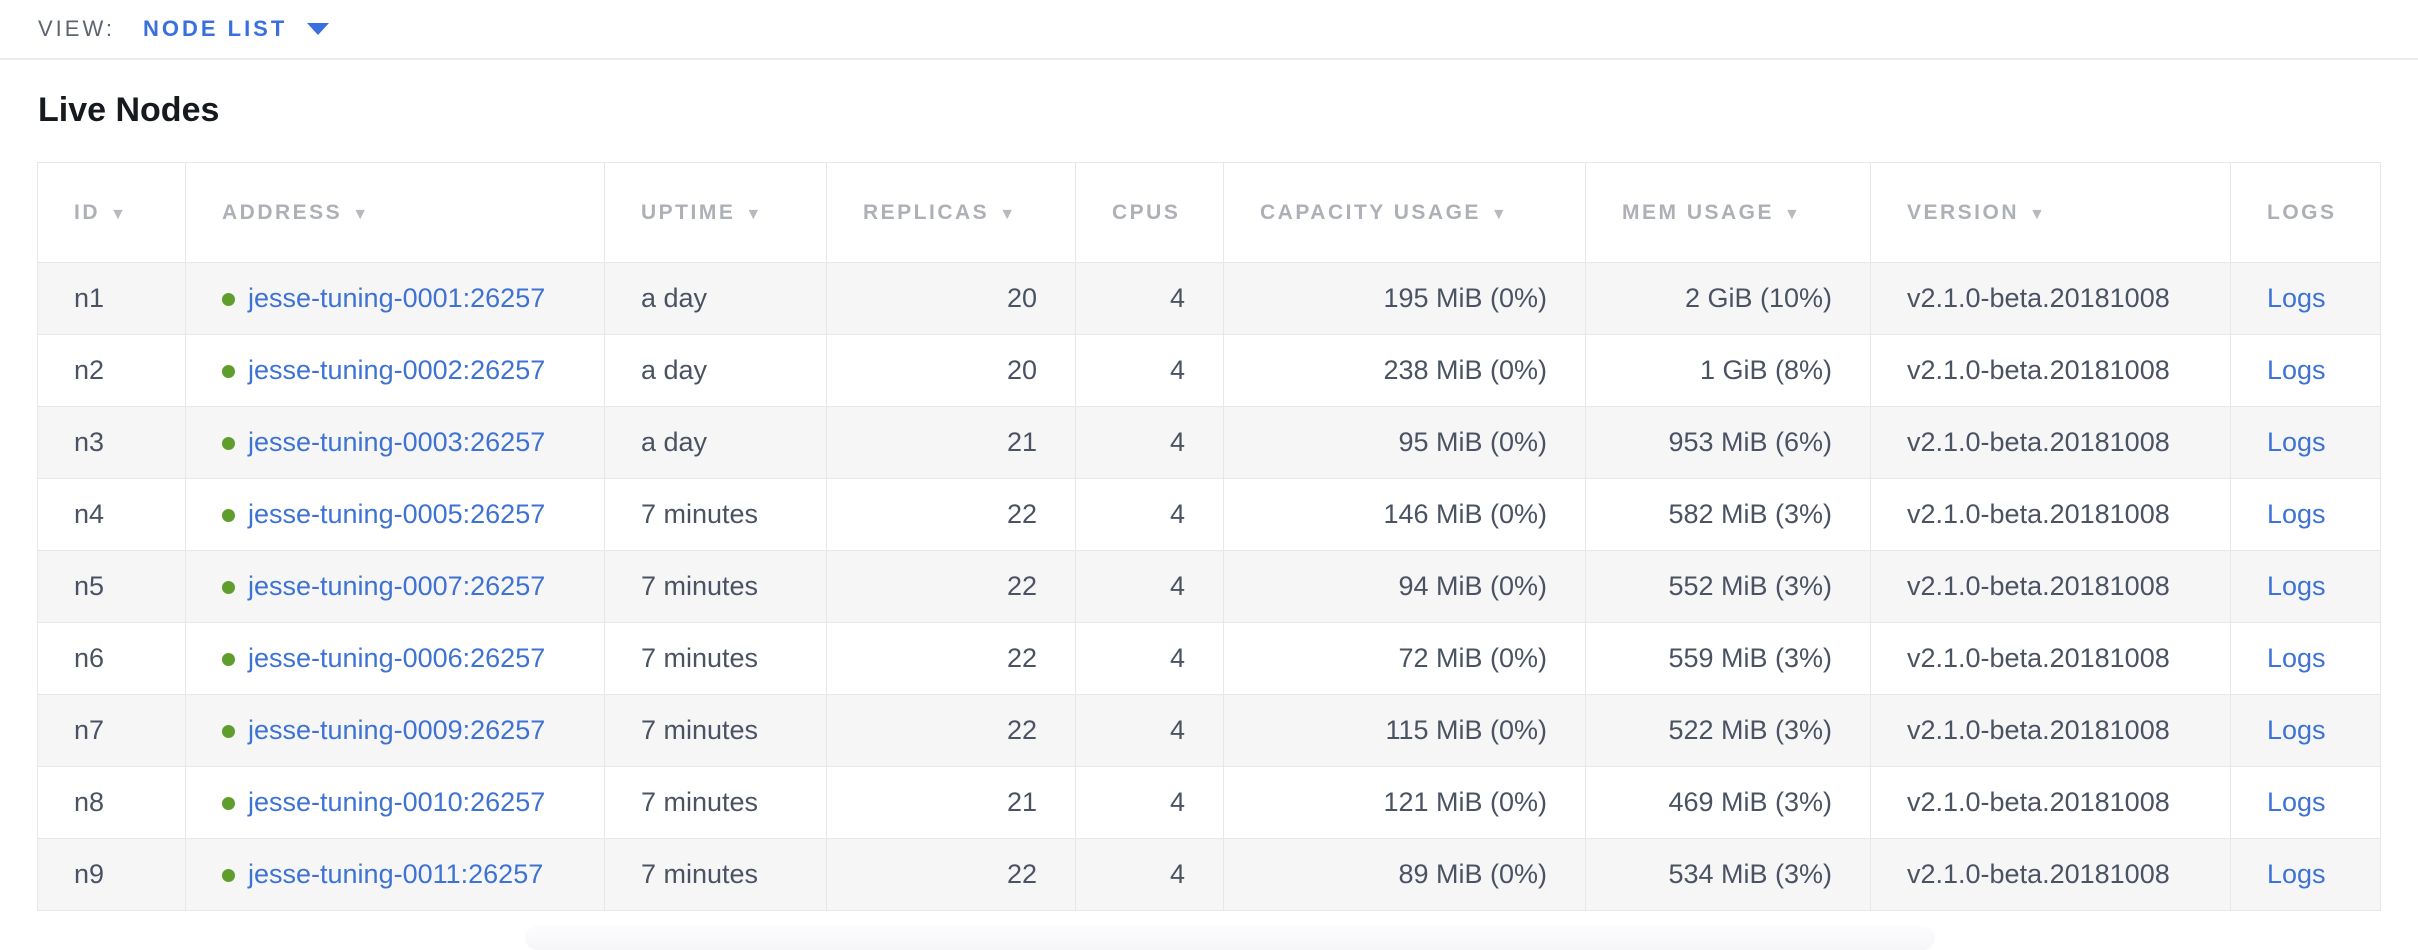 The width and height of the screenshot is (2418, 950). What do you see at coordinates (397, 442) in the screenshot?
I see `node-address-link: jesse-tuning-0003:26257` at bounding box center [397, 442].